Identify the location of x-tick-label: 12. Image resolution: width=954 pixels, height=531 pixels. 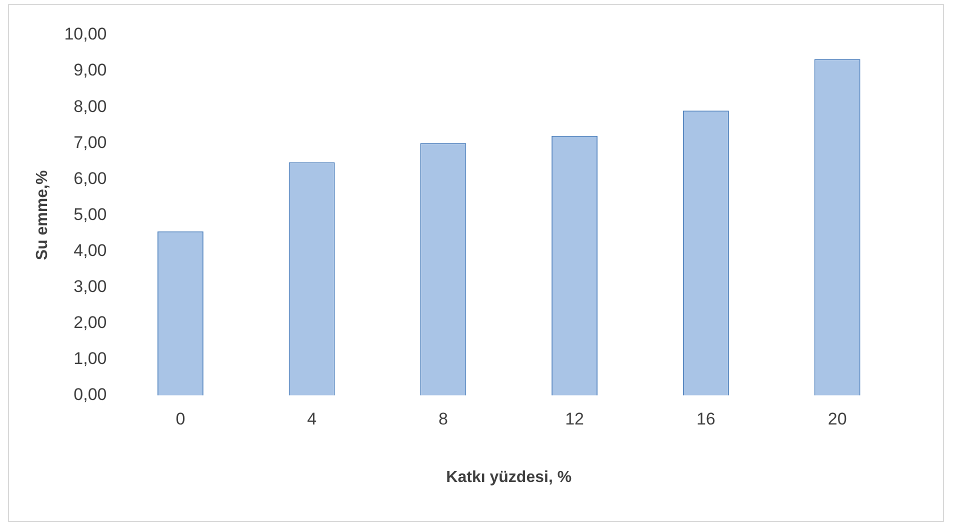
(574, 418).